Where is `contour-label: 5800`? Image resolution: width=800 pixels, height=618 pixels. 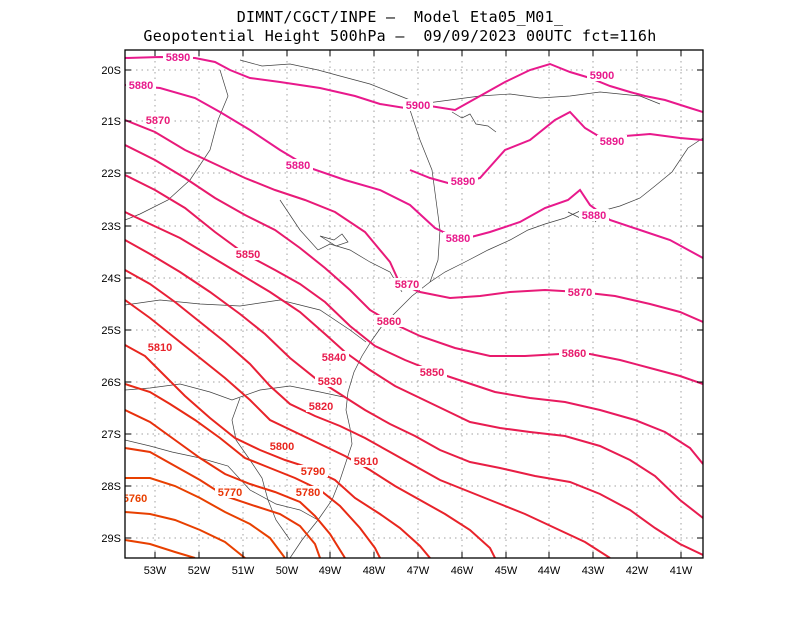
contour-label: 5800 is located at coordinates (282, 447).